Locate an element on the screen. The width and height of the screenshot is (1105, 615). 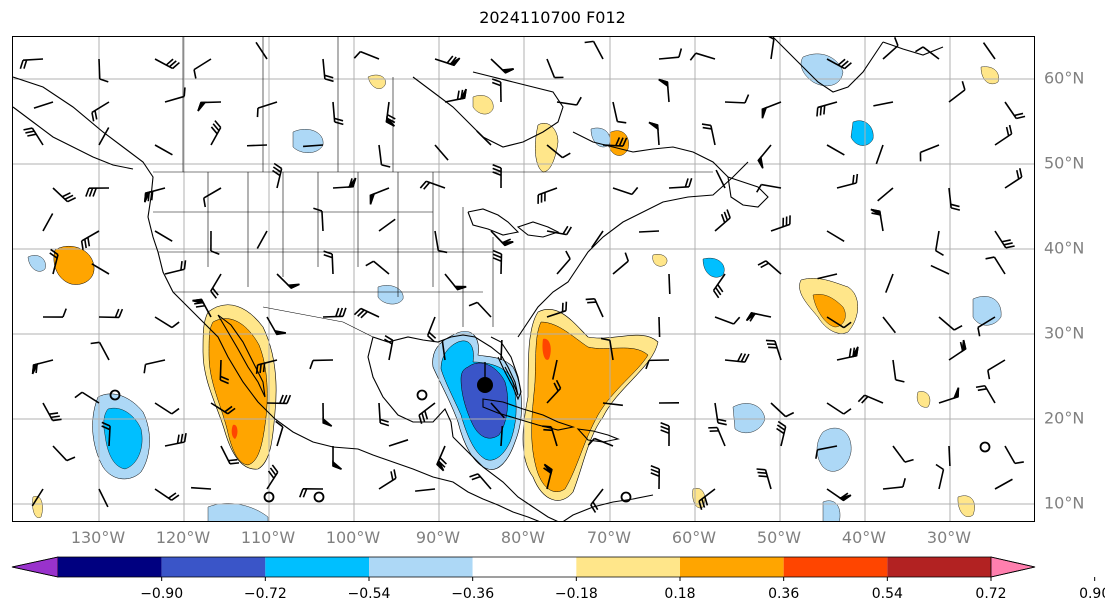
colorbar-tick-label: 0.36 is located at coordinates (784, 594).